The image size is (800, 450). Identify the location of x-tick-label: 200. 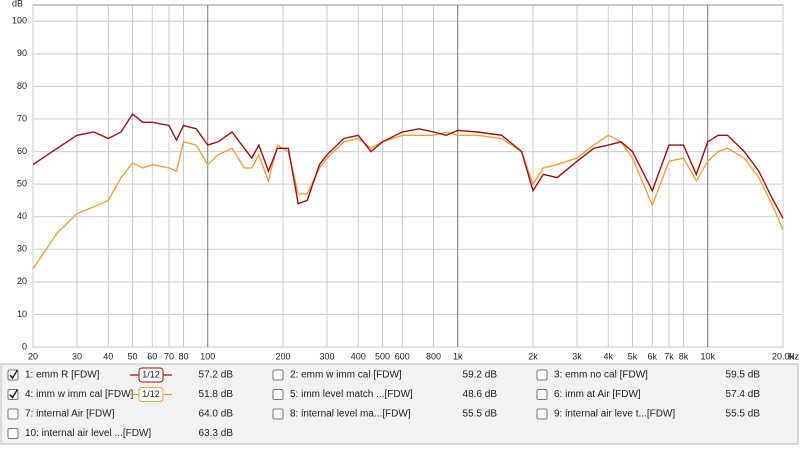
(282, 356).